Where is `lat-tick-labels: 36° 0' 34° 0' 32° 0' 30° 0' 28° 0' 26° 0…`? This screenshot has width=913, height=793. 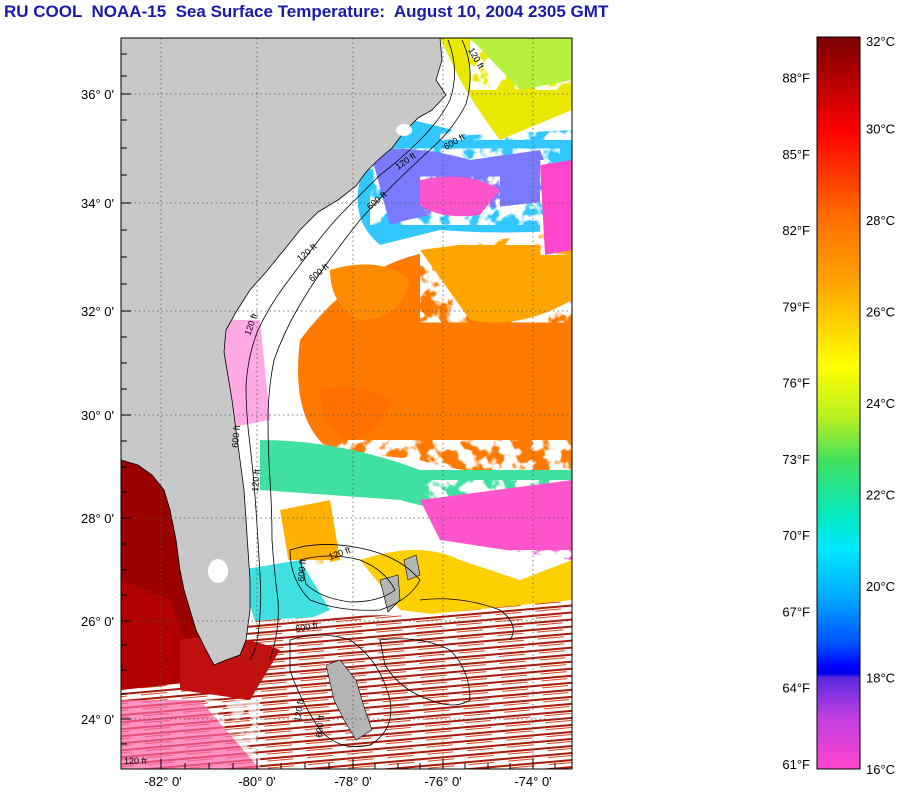
lat-tick-labels: 36° 0' 34° 0' 32° 0' 30° 0' 28° 0' 26° 0… is located at coordinates (97, 407).